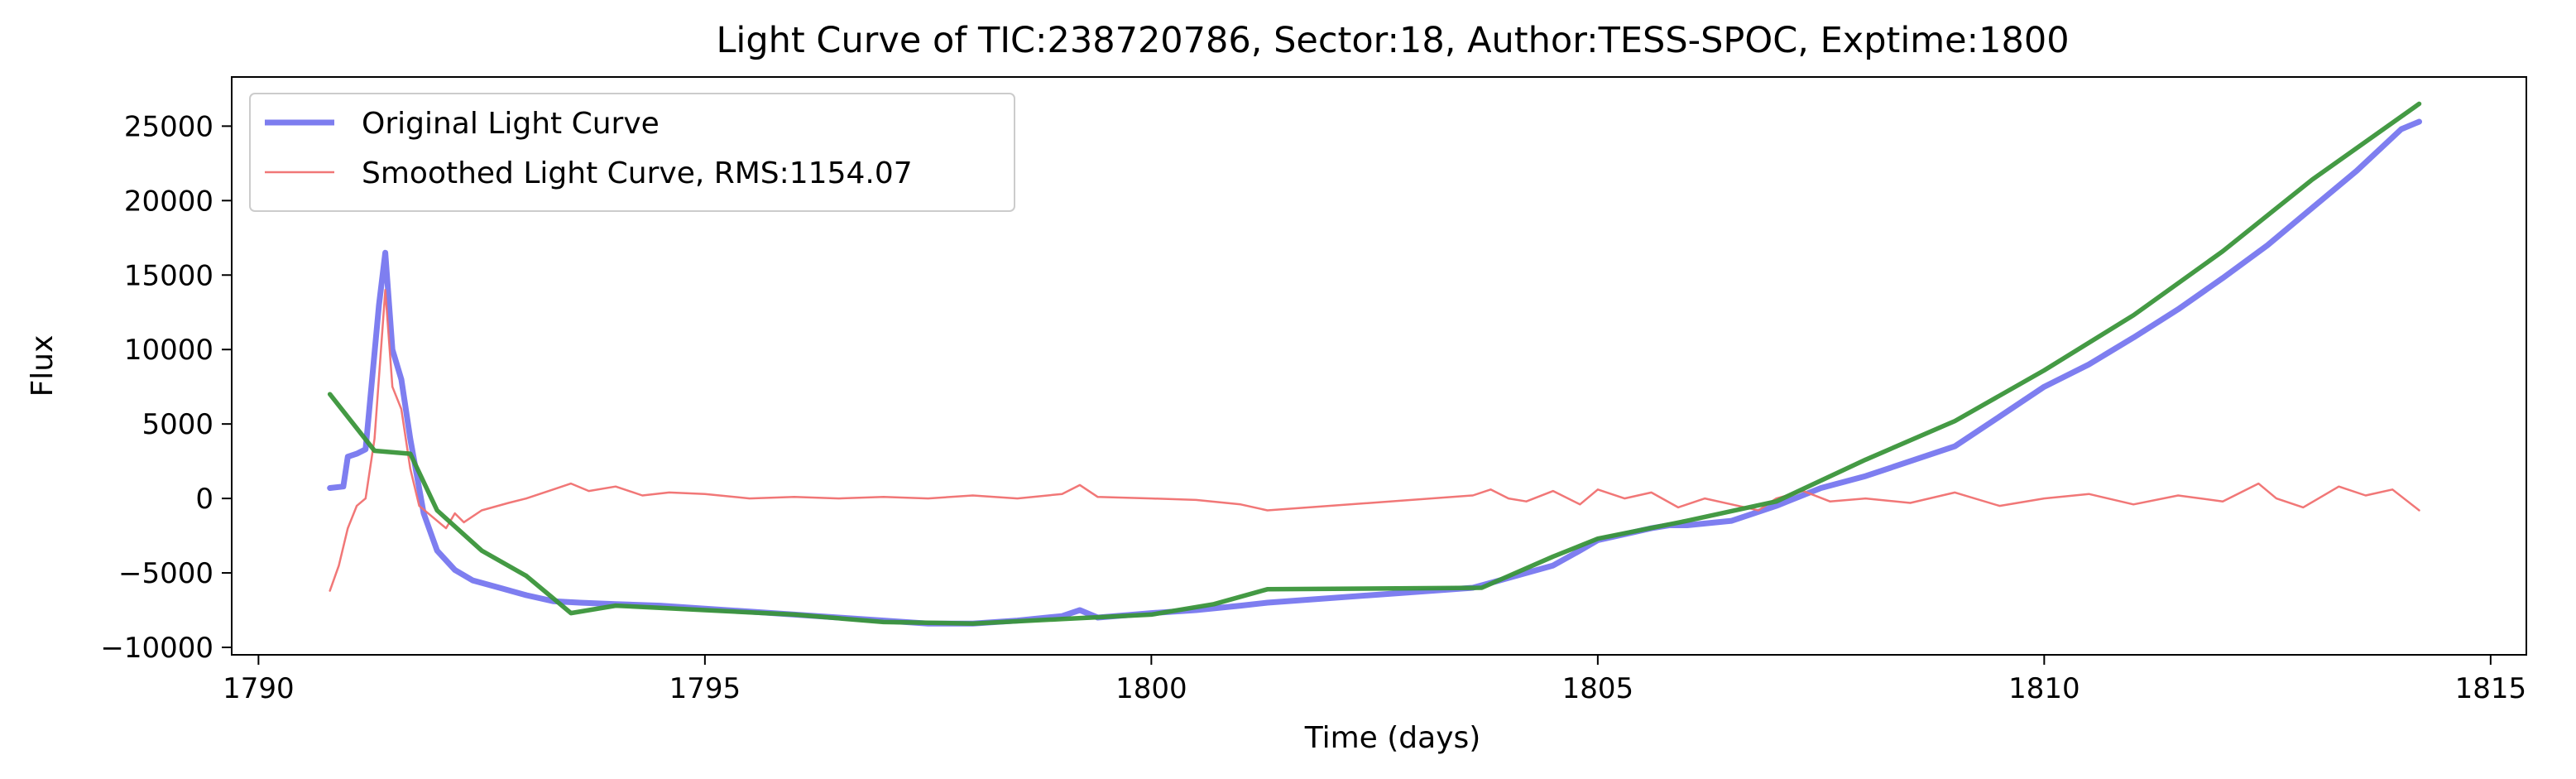 The image size is (2576, 779). Describe the element at coordinates (169, 275) in the screenshot. I see `y-tick-label: 15000` at that location.